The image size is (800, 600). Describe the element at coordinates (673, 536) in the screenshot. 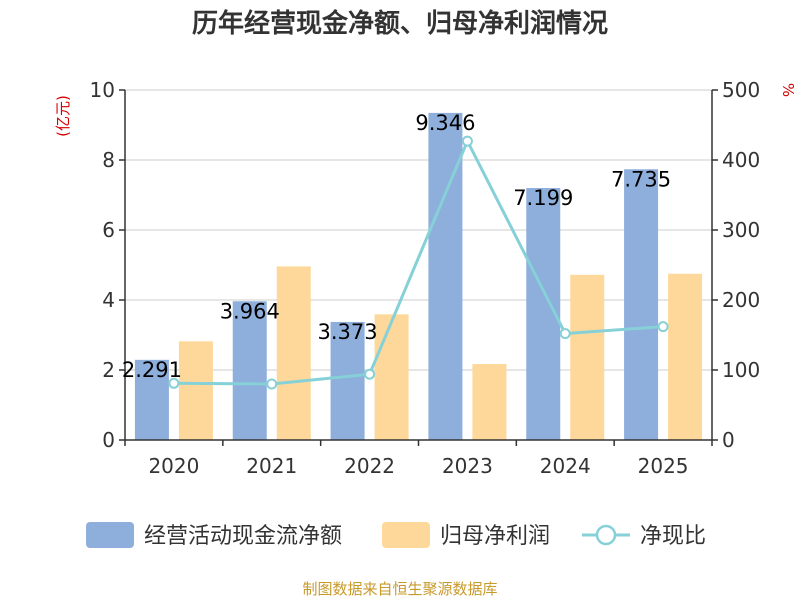

I see `legend-label: 净现比` at that location.